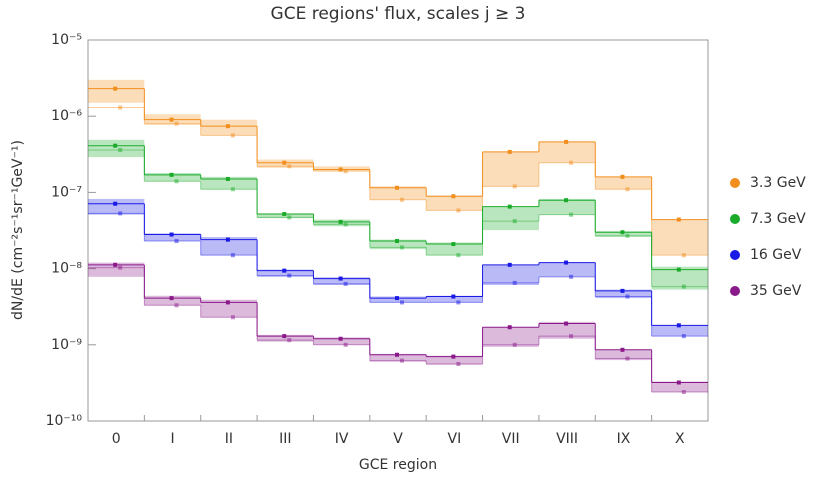 The image size is (830, 477). What do you see at coordinates (778, 183) in the screenshot?
I see `legend-label: 3.3 GeV` at bounding box center [778, 183].